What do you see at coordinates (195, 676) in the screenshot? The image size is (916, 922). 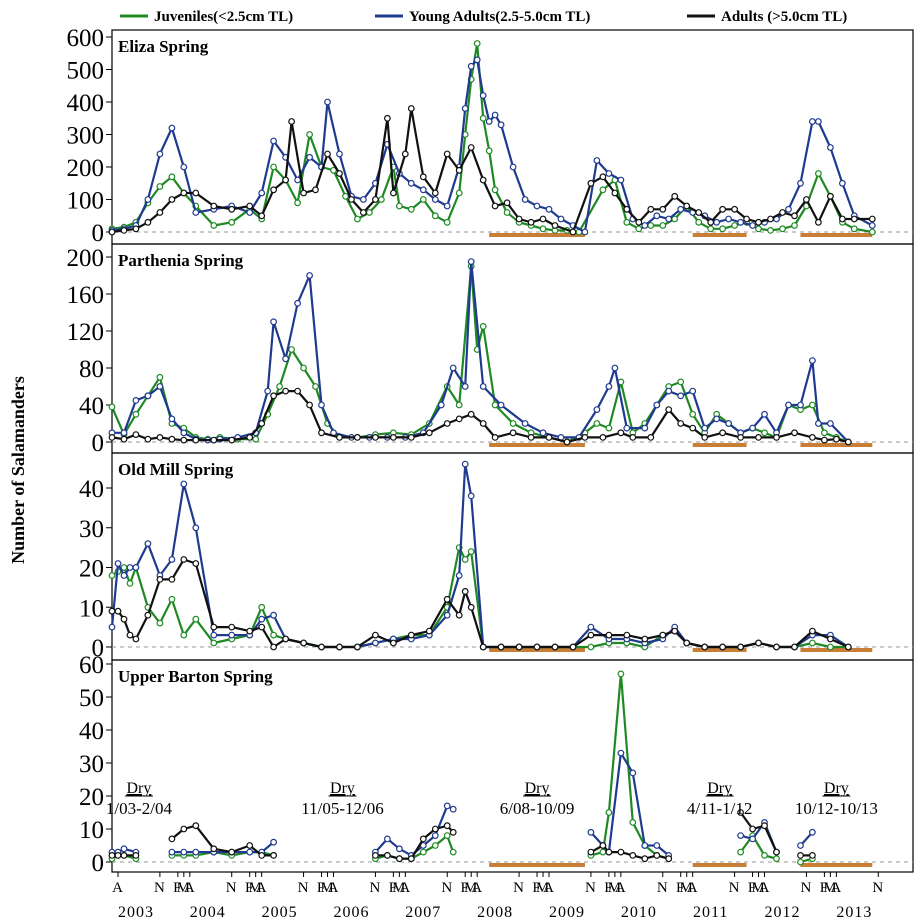 I see `panel-title: Upper Barton Spring` at bounding box center [195, 676].